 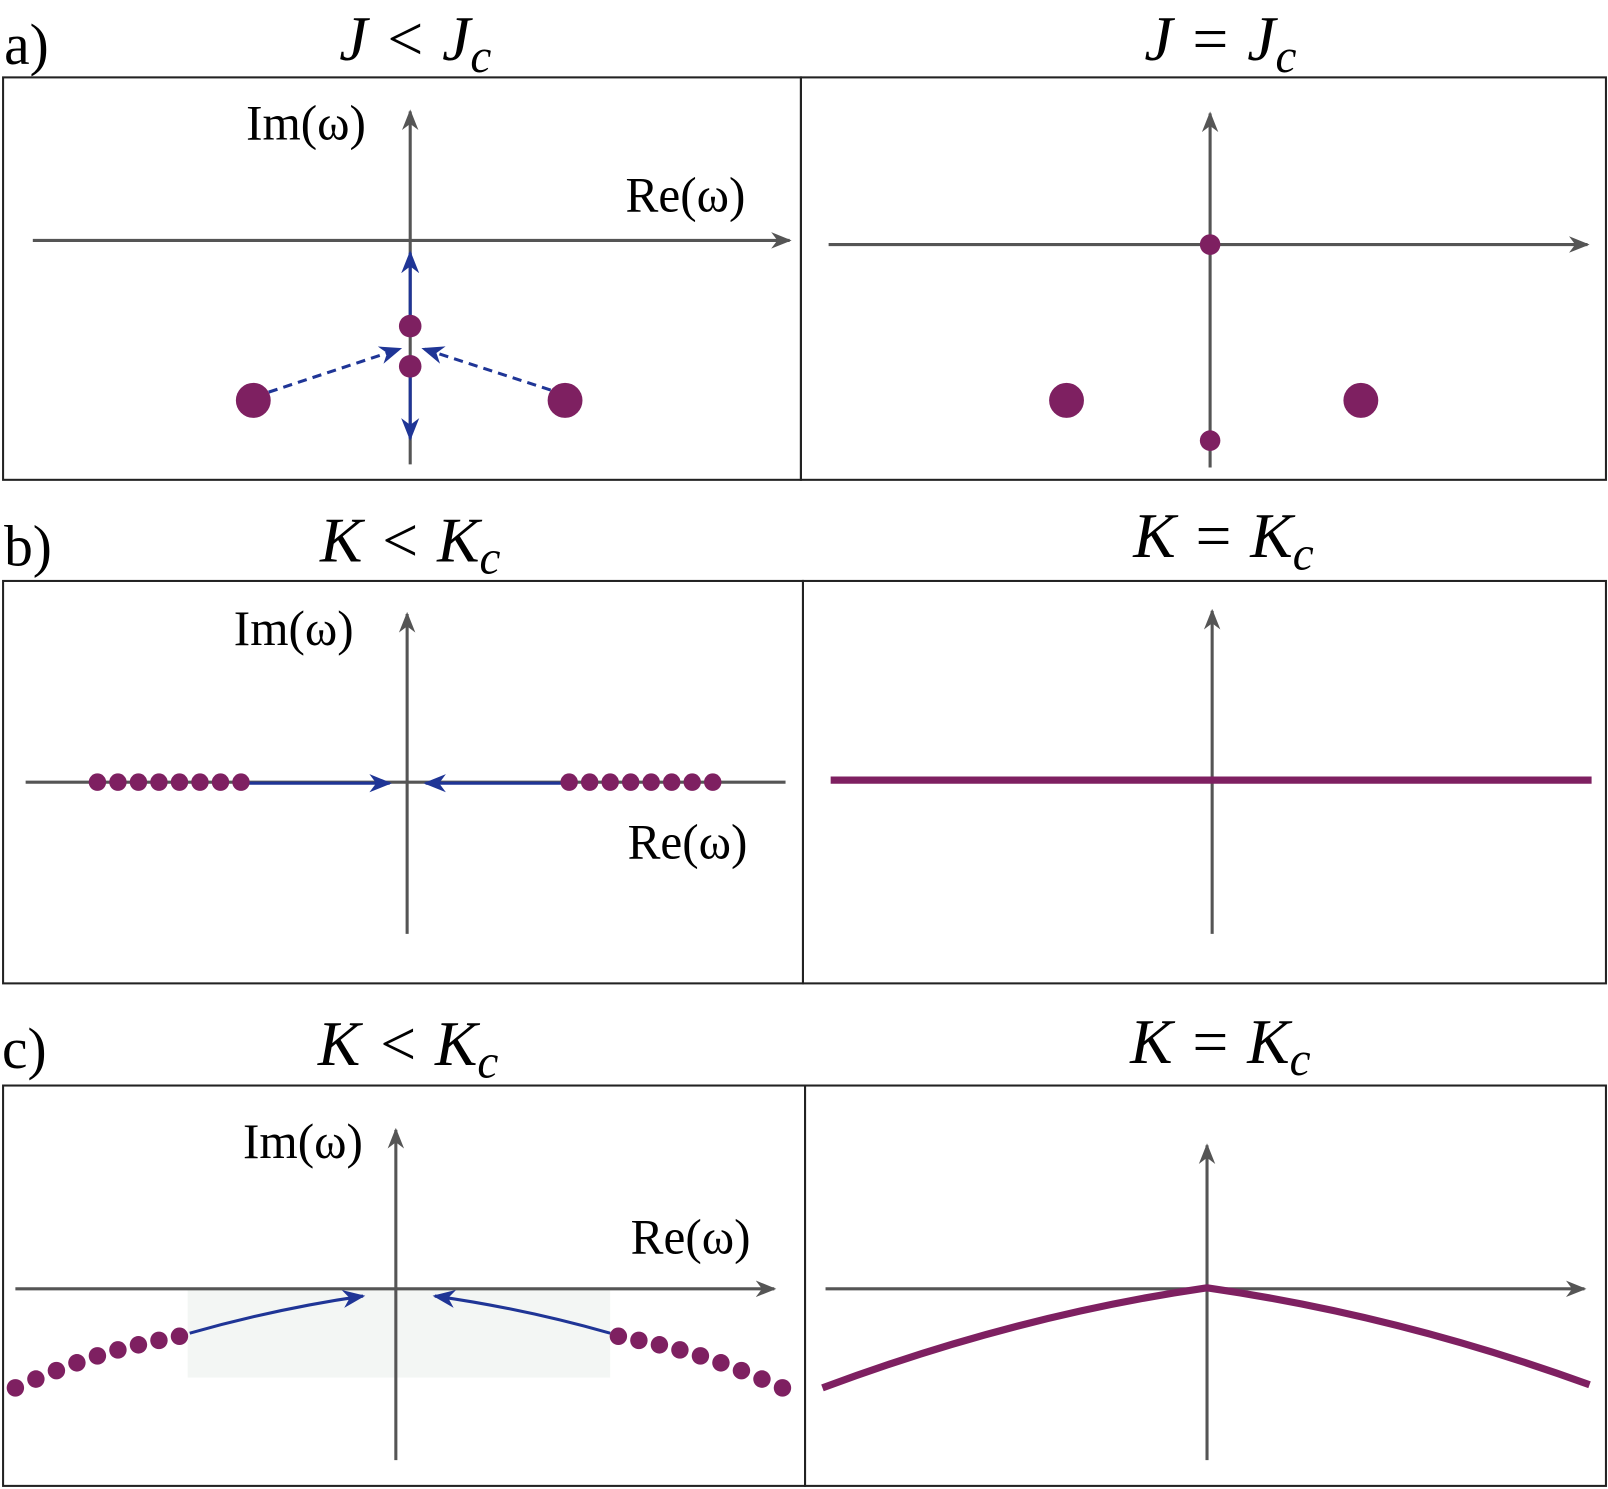 I want to click on panel-title: J < Jc, so click(x=415, y=43).